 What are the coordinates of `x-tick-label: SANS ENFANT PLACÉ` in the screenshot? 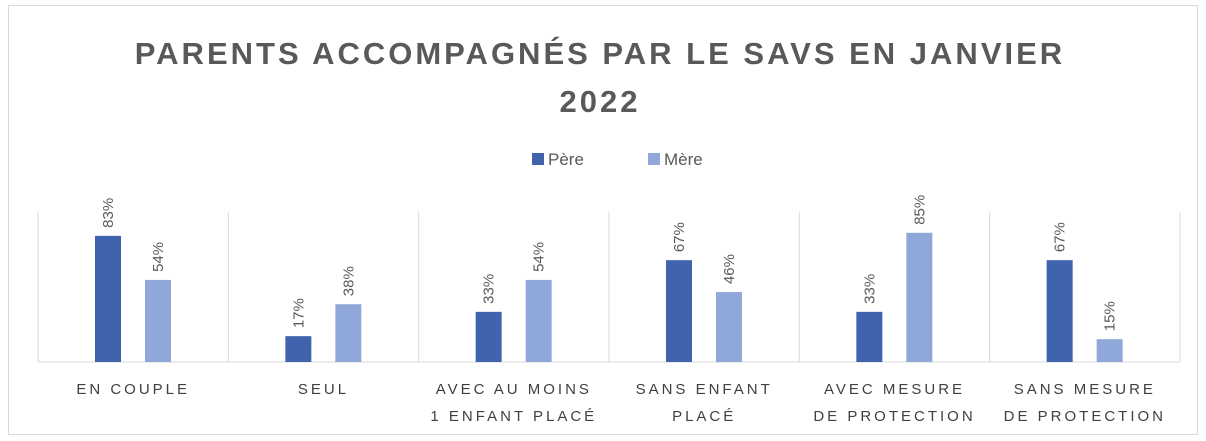 It's located at (704, 403).